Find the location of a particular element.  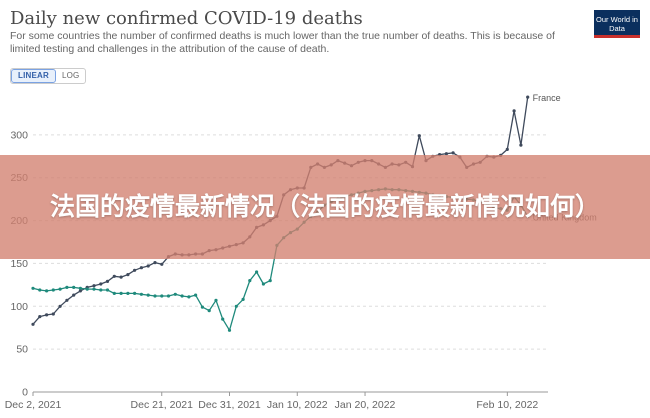

y-tick-label: 100 is located at coordinates (19, 307).